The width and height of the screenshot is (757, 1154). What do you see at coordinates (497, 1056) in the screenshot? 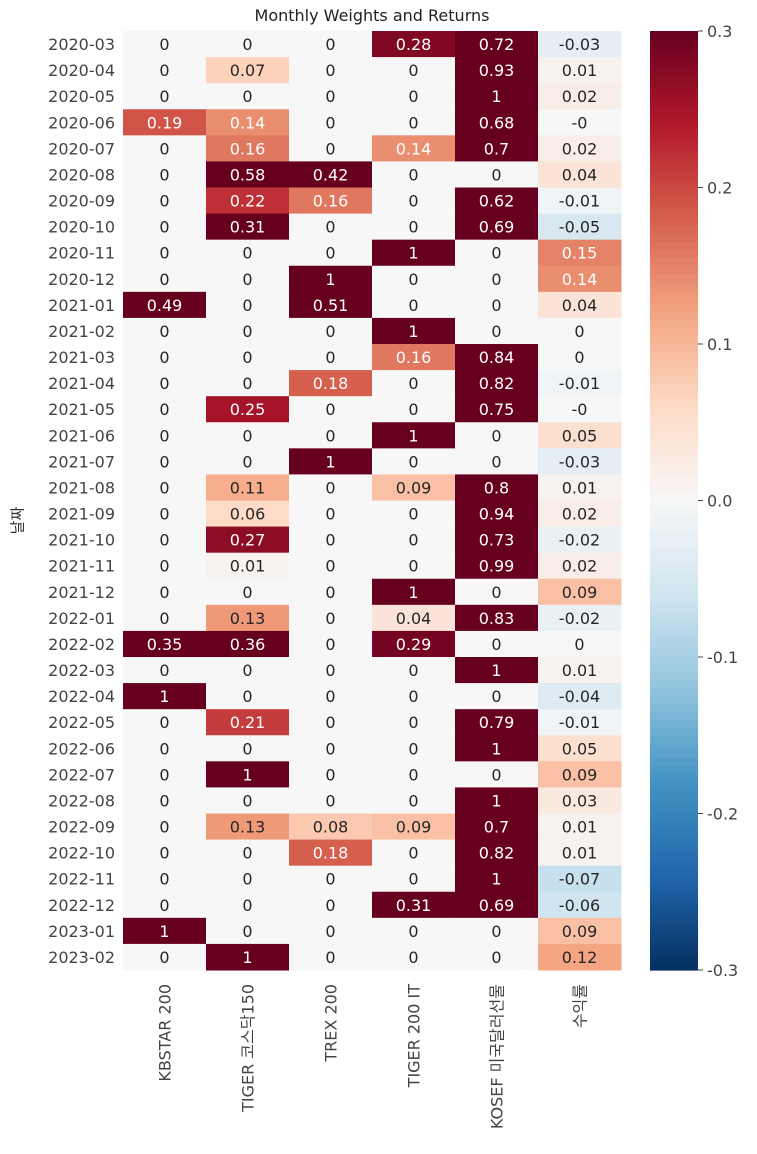
I see `x-tick-label: KOSEF 미국달러선물` at bounding box center [497, 1056].